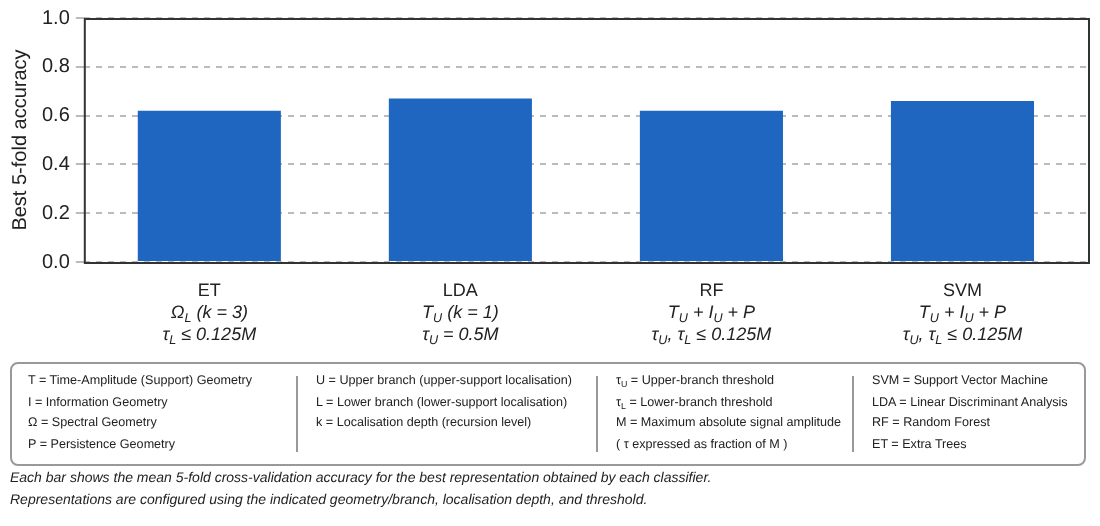 Image resolution: width=1100 pixels, height=526 pixels. What do you see at coordinates (711, 314) in the screenshot?
I see `category-label: RF T$_{U}$ + I$_{U}$ + P τ$_{U}$, τ$_{L}$ ≤ 0.125M` at bounding box center [711, 314].